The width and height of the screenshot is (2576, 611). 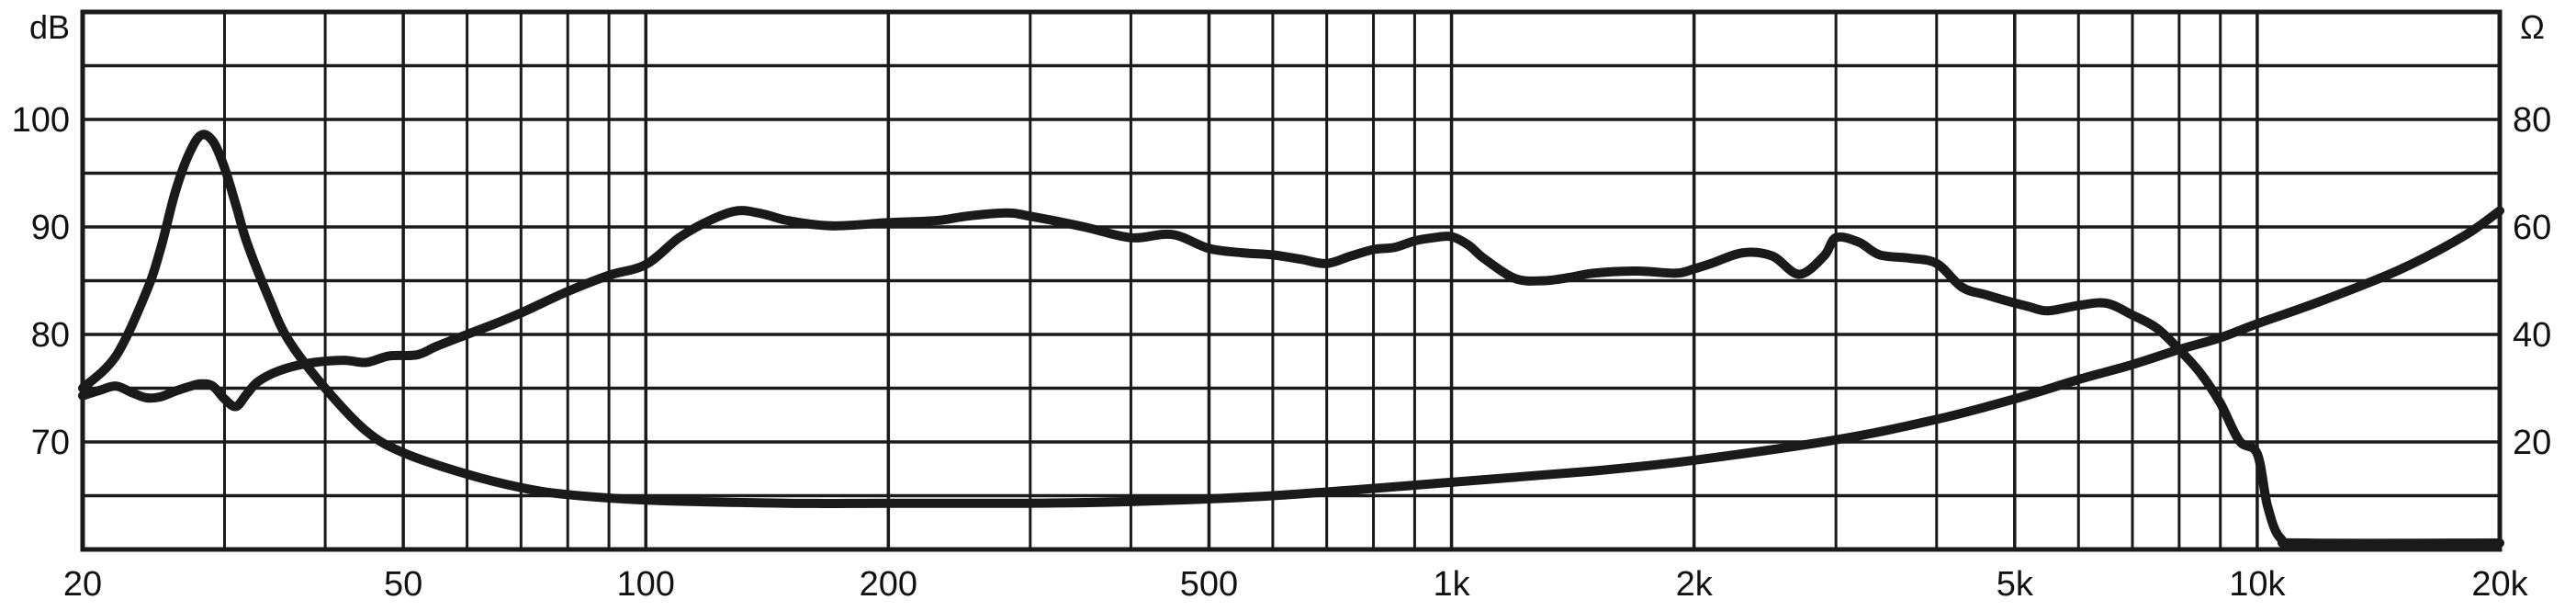 What do you see at coordinates (2532, 27) in the screenshot?
I see `right-axis-unit-label: Ω` at bounding box center [2532, 27].